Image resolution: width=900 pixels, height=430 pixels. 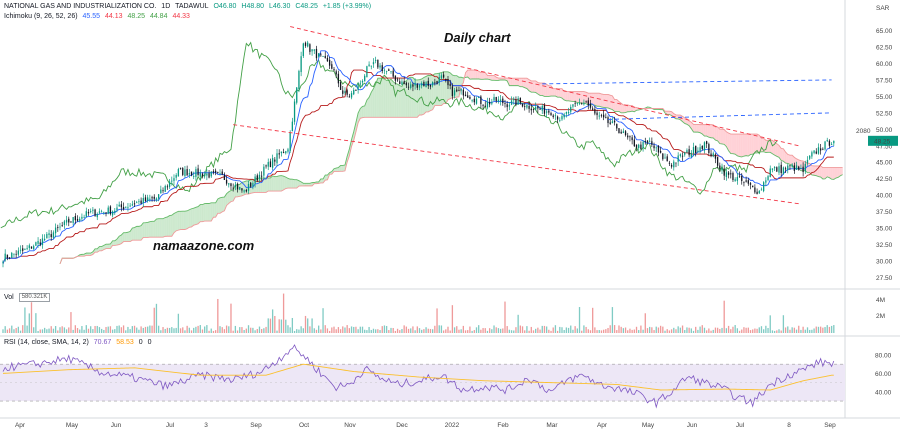 I want to click on rsi-extra-value: 0, so click(x=140, y=342).